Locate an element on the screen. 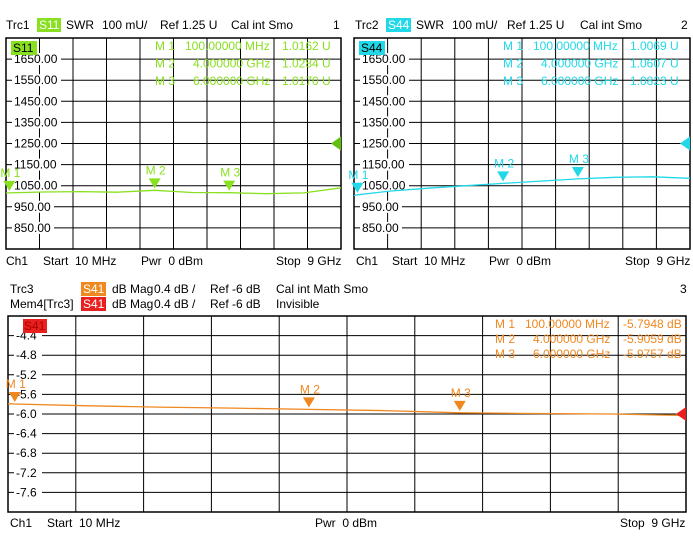 The width and height of the screenshot is (693, 539). marker-table-frequency: 4.000000 GHz is located at coordinates (571, 339).